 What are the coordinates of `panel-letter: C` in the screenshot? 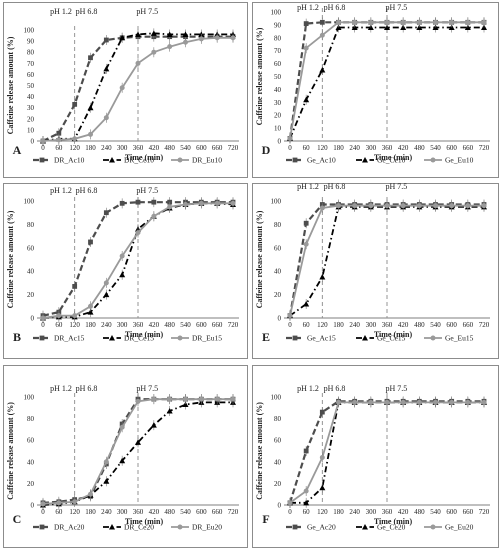 It's located at (17, 519).